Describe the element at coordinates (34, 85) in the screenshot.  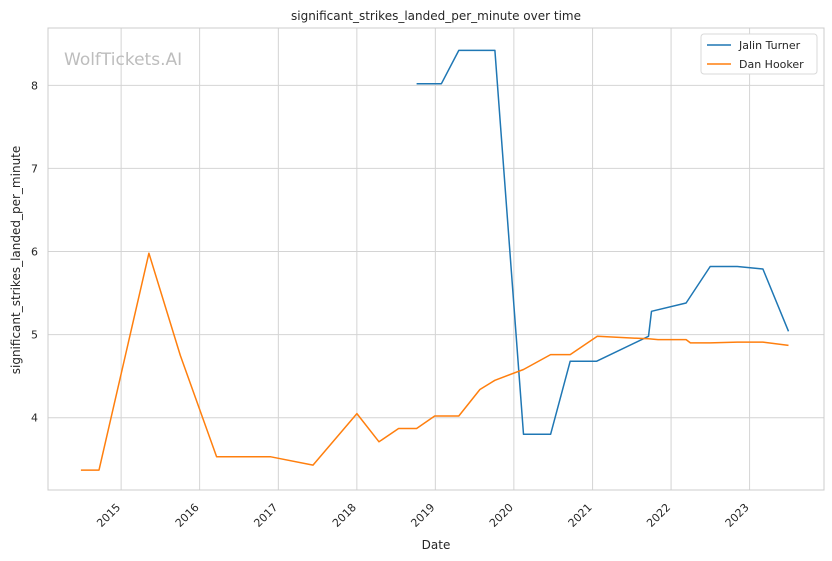
I see `y-tick-label: 8` at that location.